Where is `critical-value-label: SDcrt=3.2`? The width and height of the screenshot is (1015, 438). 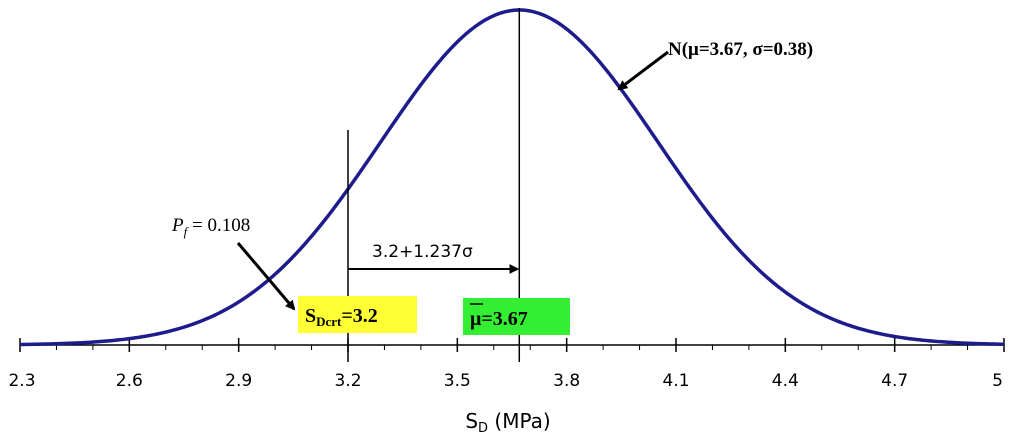 critical-value-label: SDcrt=3.2 is located at coordinates (341, 317).